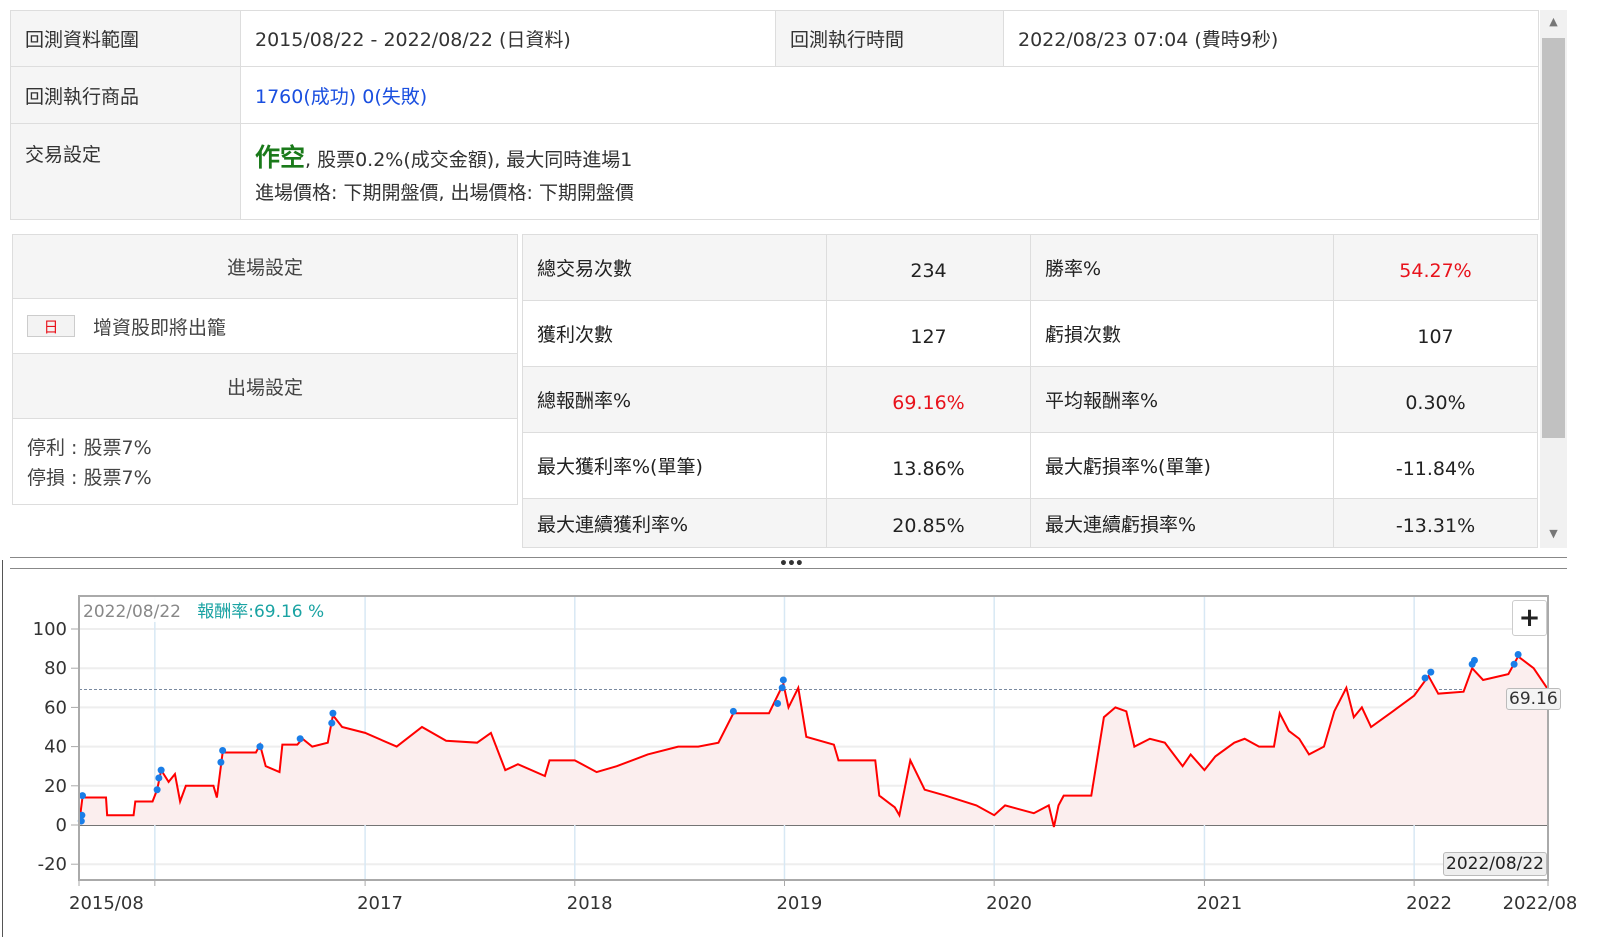 The image size is (1603, 937). I want to click on entry-settings-header: 進場設定, so click(265, 266).